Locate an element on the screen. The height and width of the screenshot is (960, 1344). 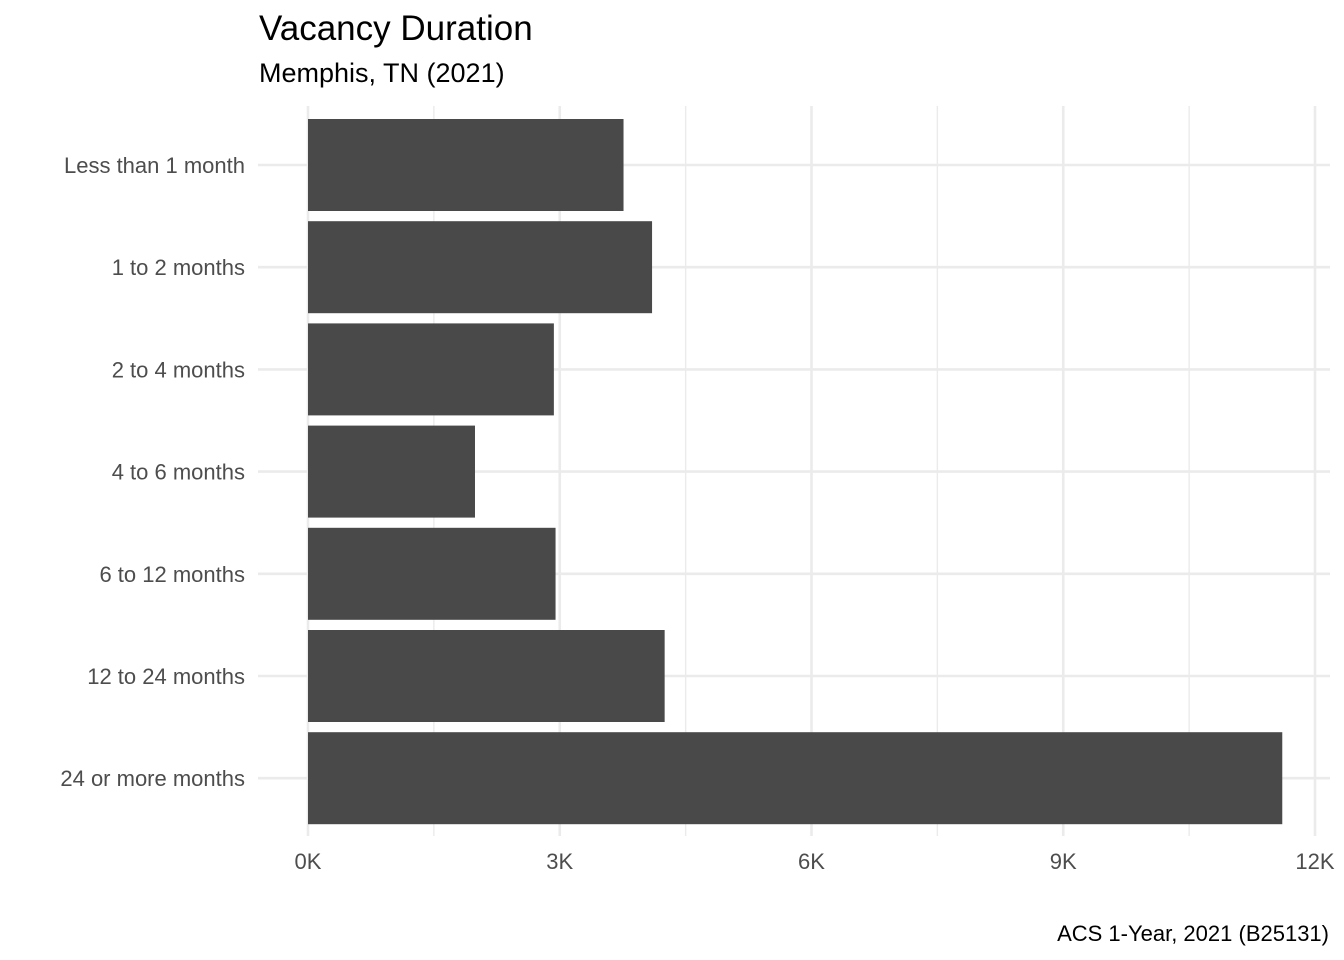
y-tick-label: 6 to 12 months is located at coordinates (172, 574).